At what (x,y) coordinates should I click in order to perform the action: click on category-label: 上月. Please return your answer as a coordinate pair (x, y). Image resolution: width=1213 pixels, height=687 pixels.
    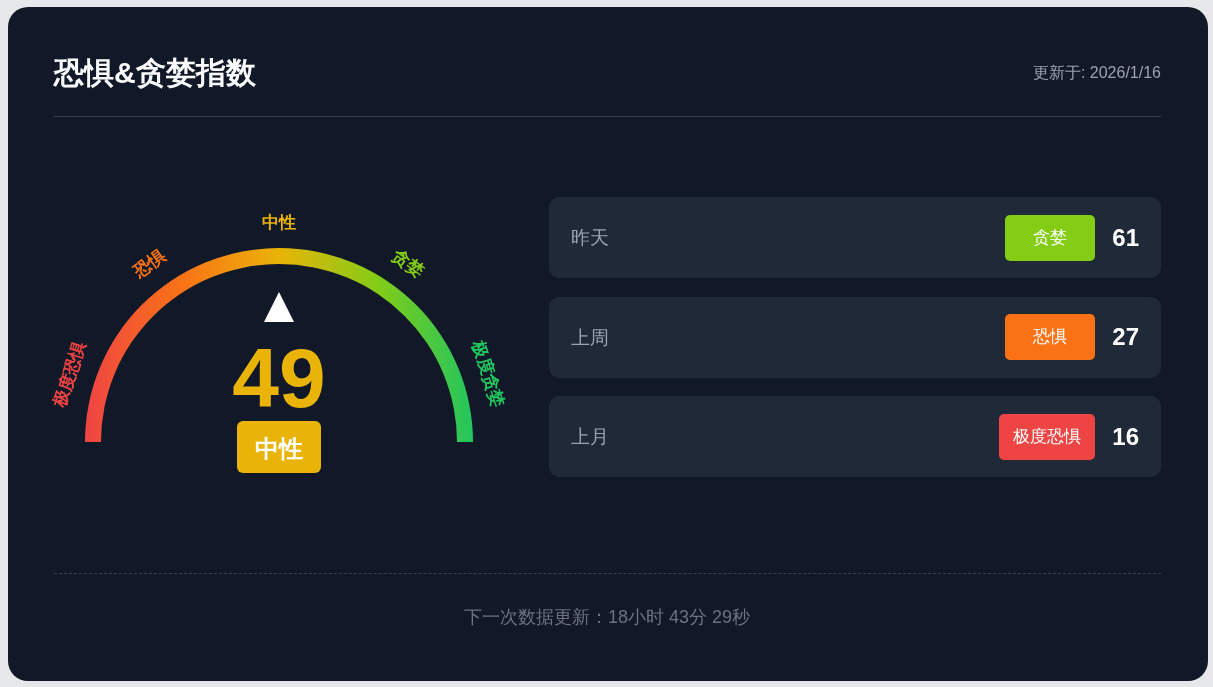
    Looking at the image, I should click on (590, 437).